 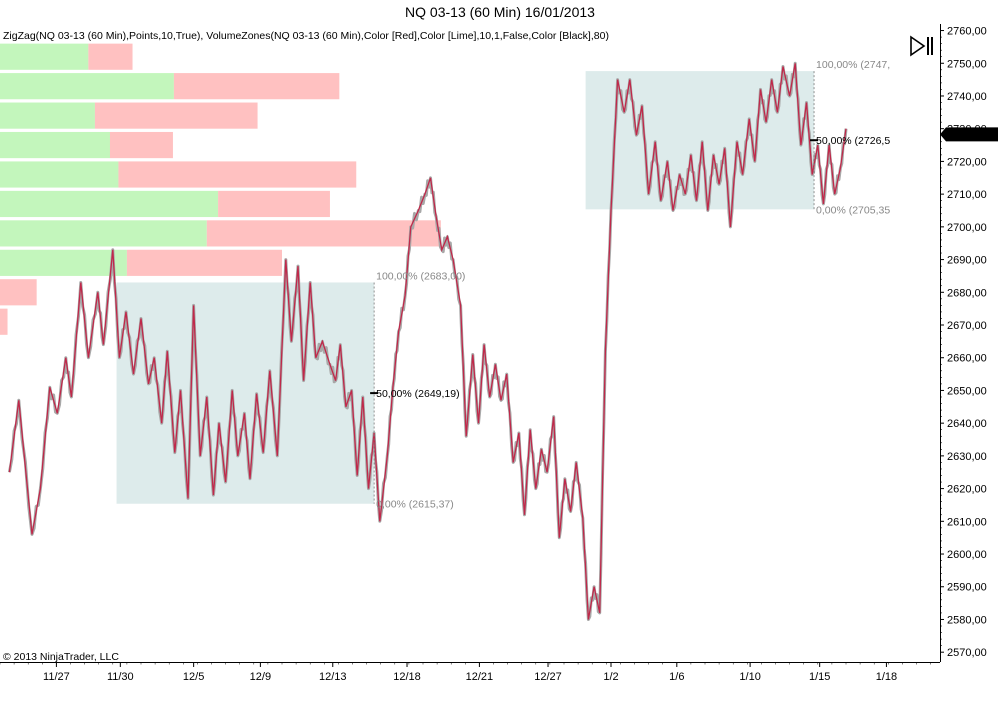 I want to click on range-label-low: 0,00% (2615,37), so click(x=415, y=505).